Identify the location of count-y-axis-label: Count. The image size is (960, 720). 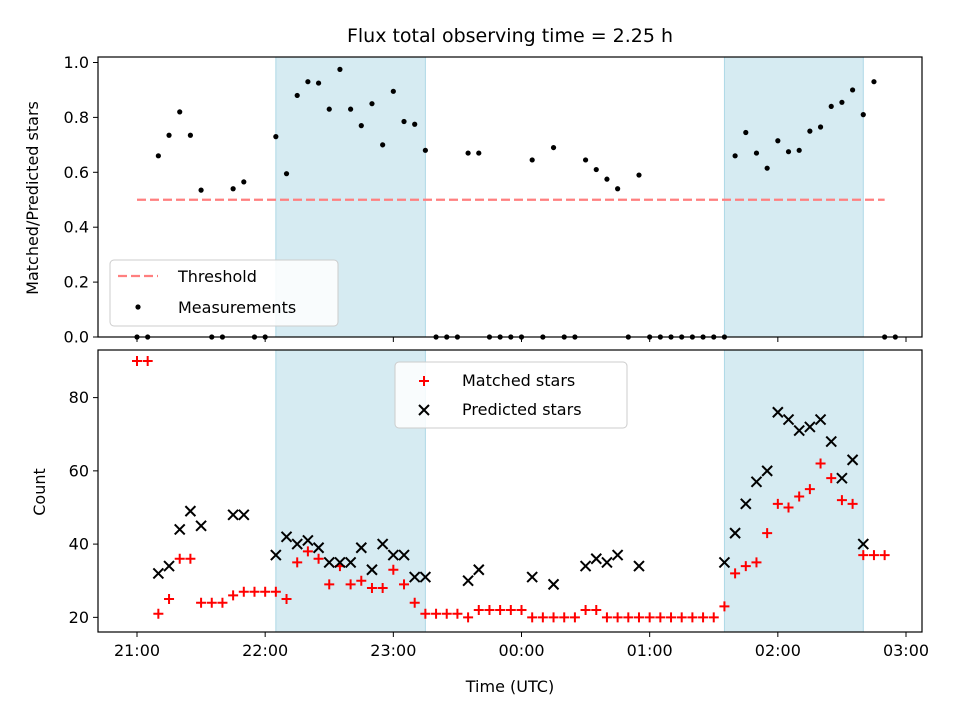
(39, 492).